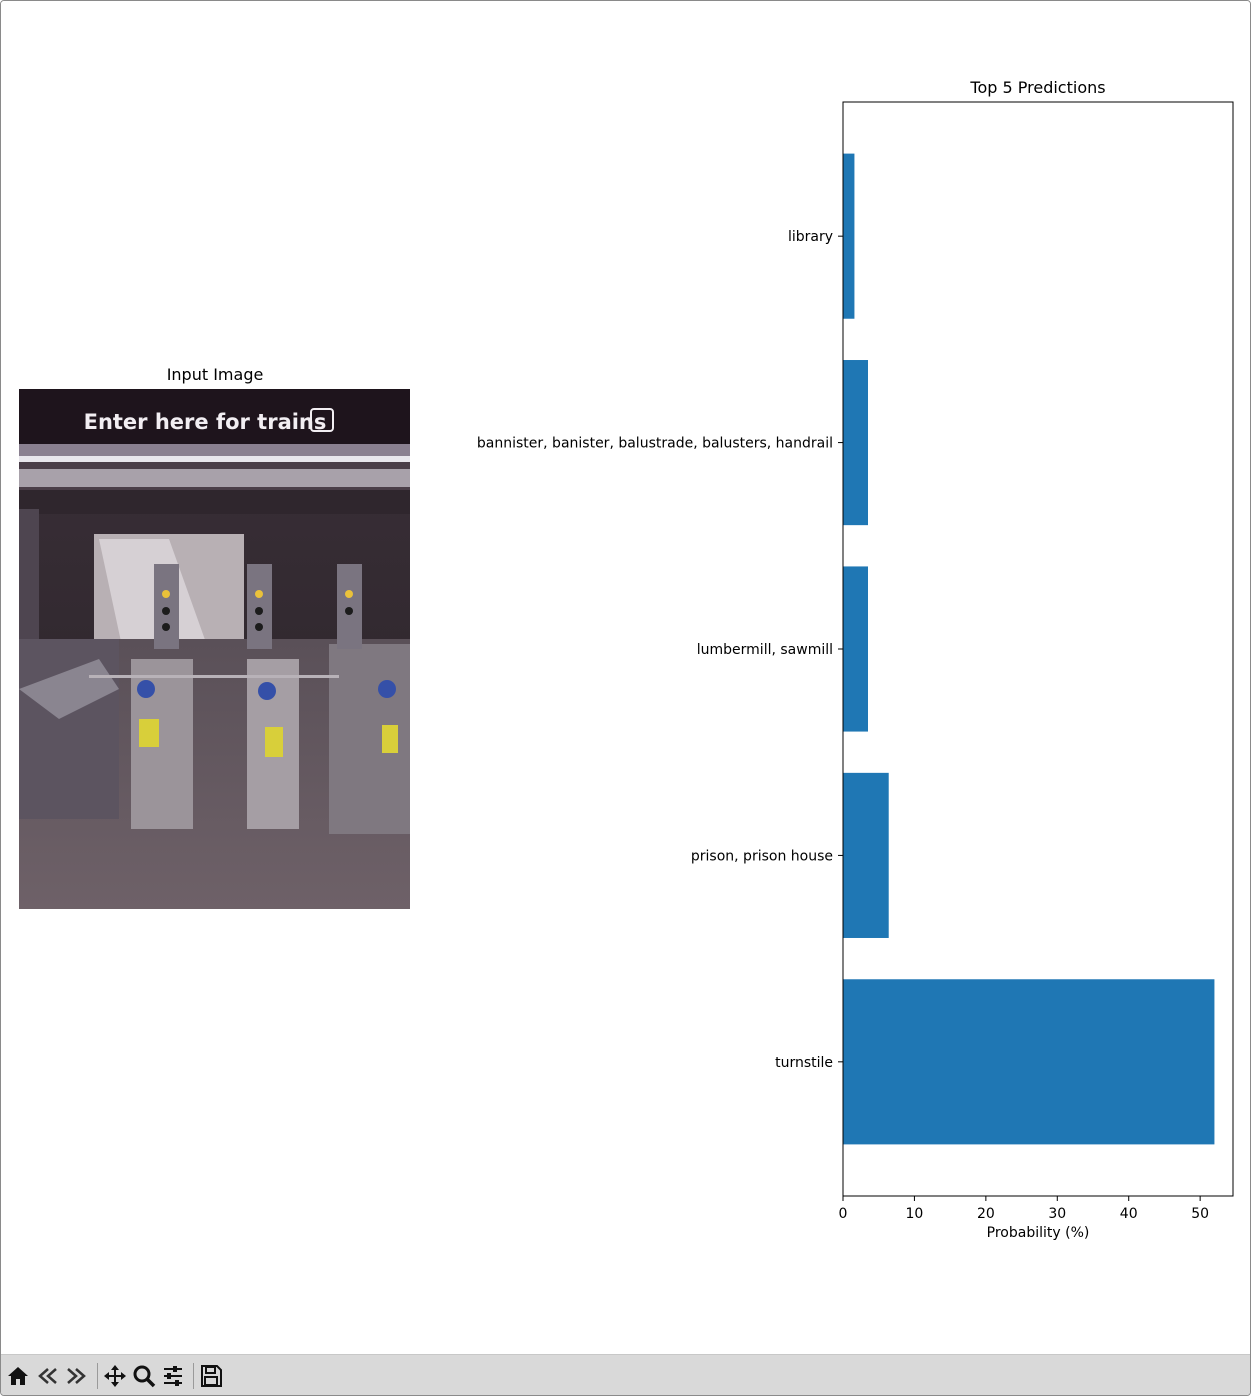 Image resolution: width=1251 pixels, height=1396 pixels. I want to click on x-tick-label: 10, so click(915, 1214).